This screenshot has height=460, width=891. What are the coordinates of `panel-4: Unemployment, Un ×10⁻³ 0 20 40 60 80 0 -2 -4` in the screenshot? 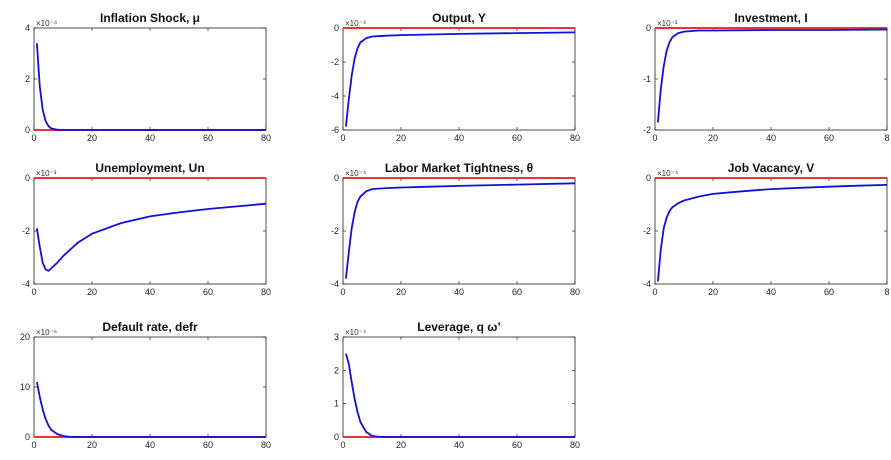 It's located at (146, 229).